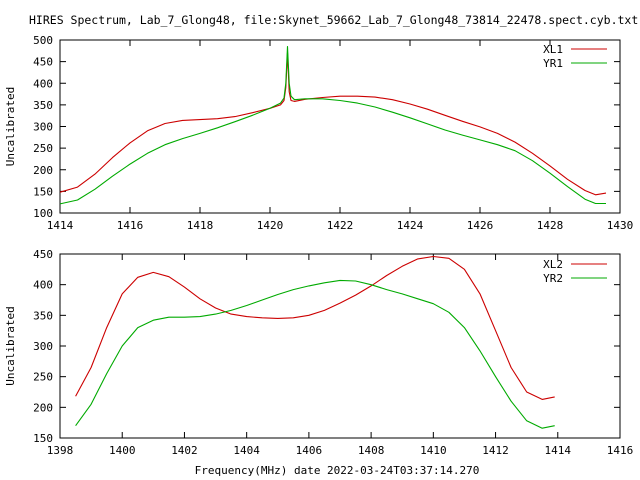 This screenshot has height=480, width=640. I want to click on x-tick-label: 1426, so click(480, 225).